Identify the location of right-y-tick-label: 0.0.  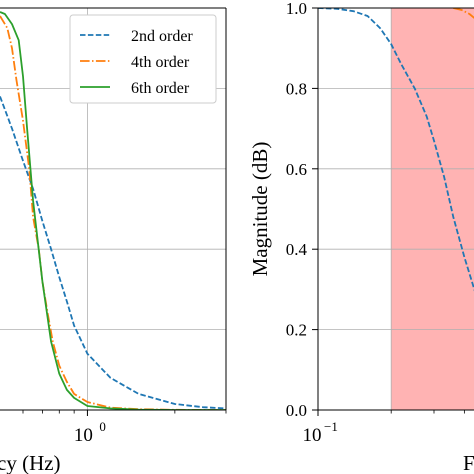
(296, 410).